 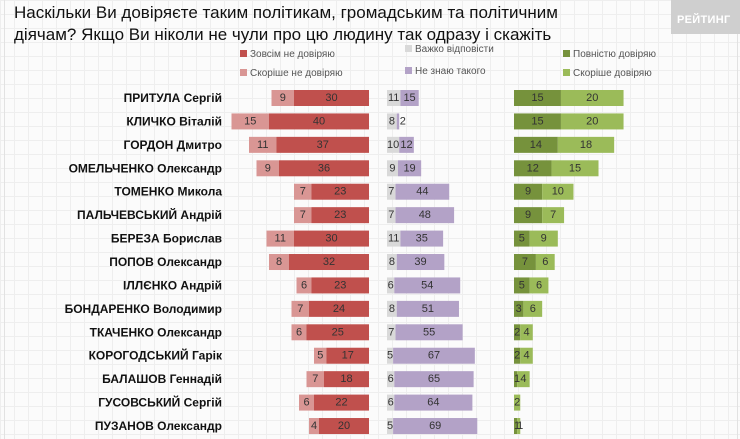 I want to click on category-label: ОМЕЛЬЧЕНКО Олександр, so click(x=145, y=168).